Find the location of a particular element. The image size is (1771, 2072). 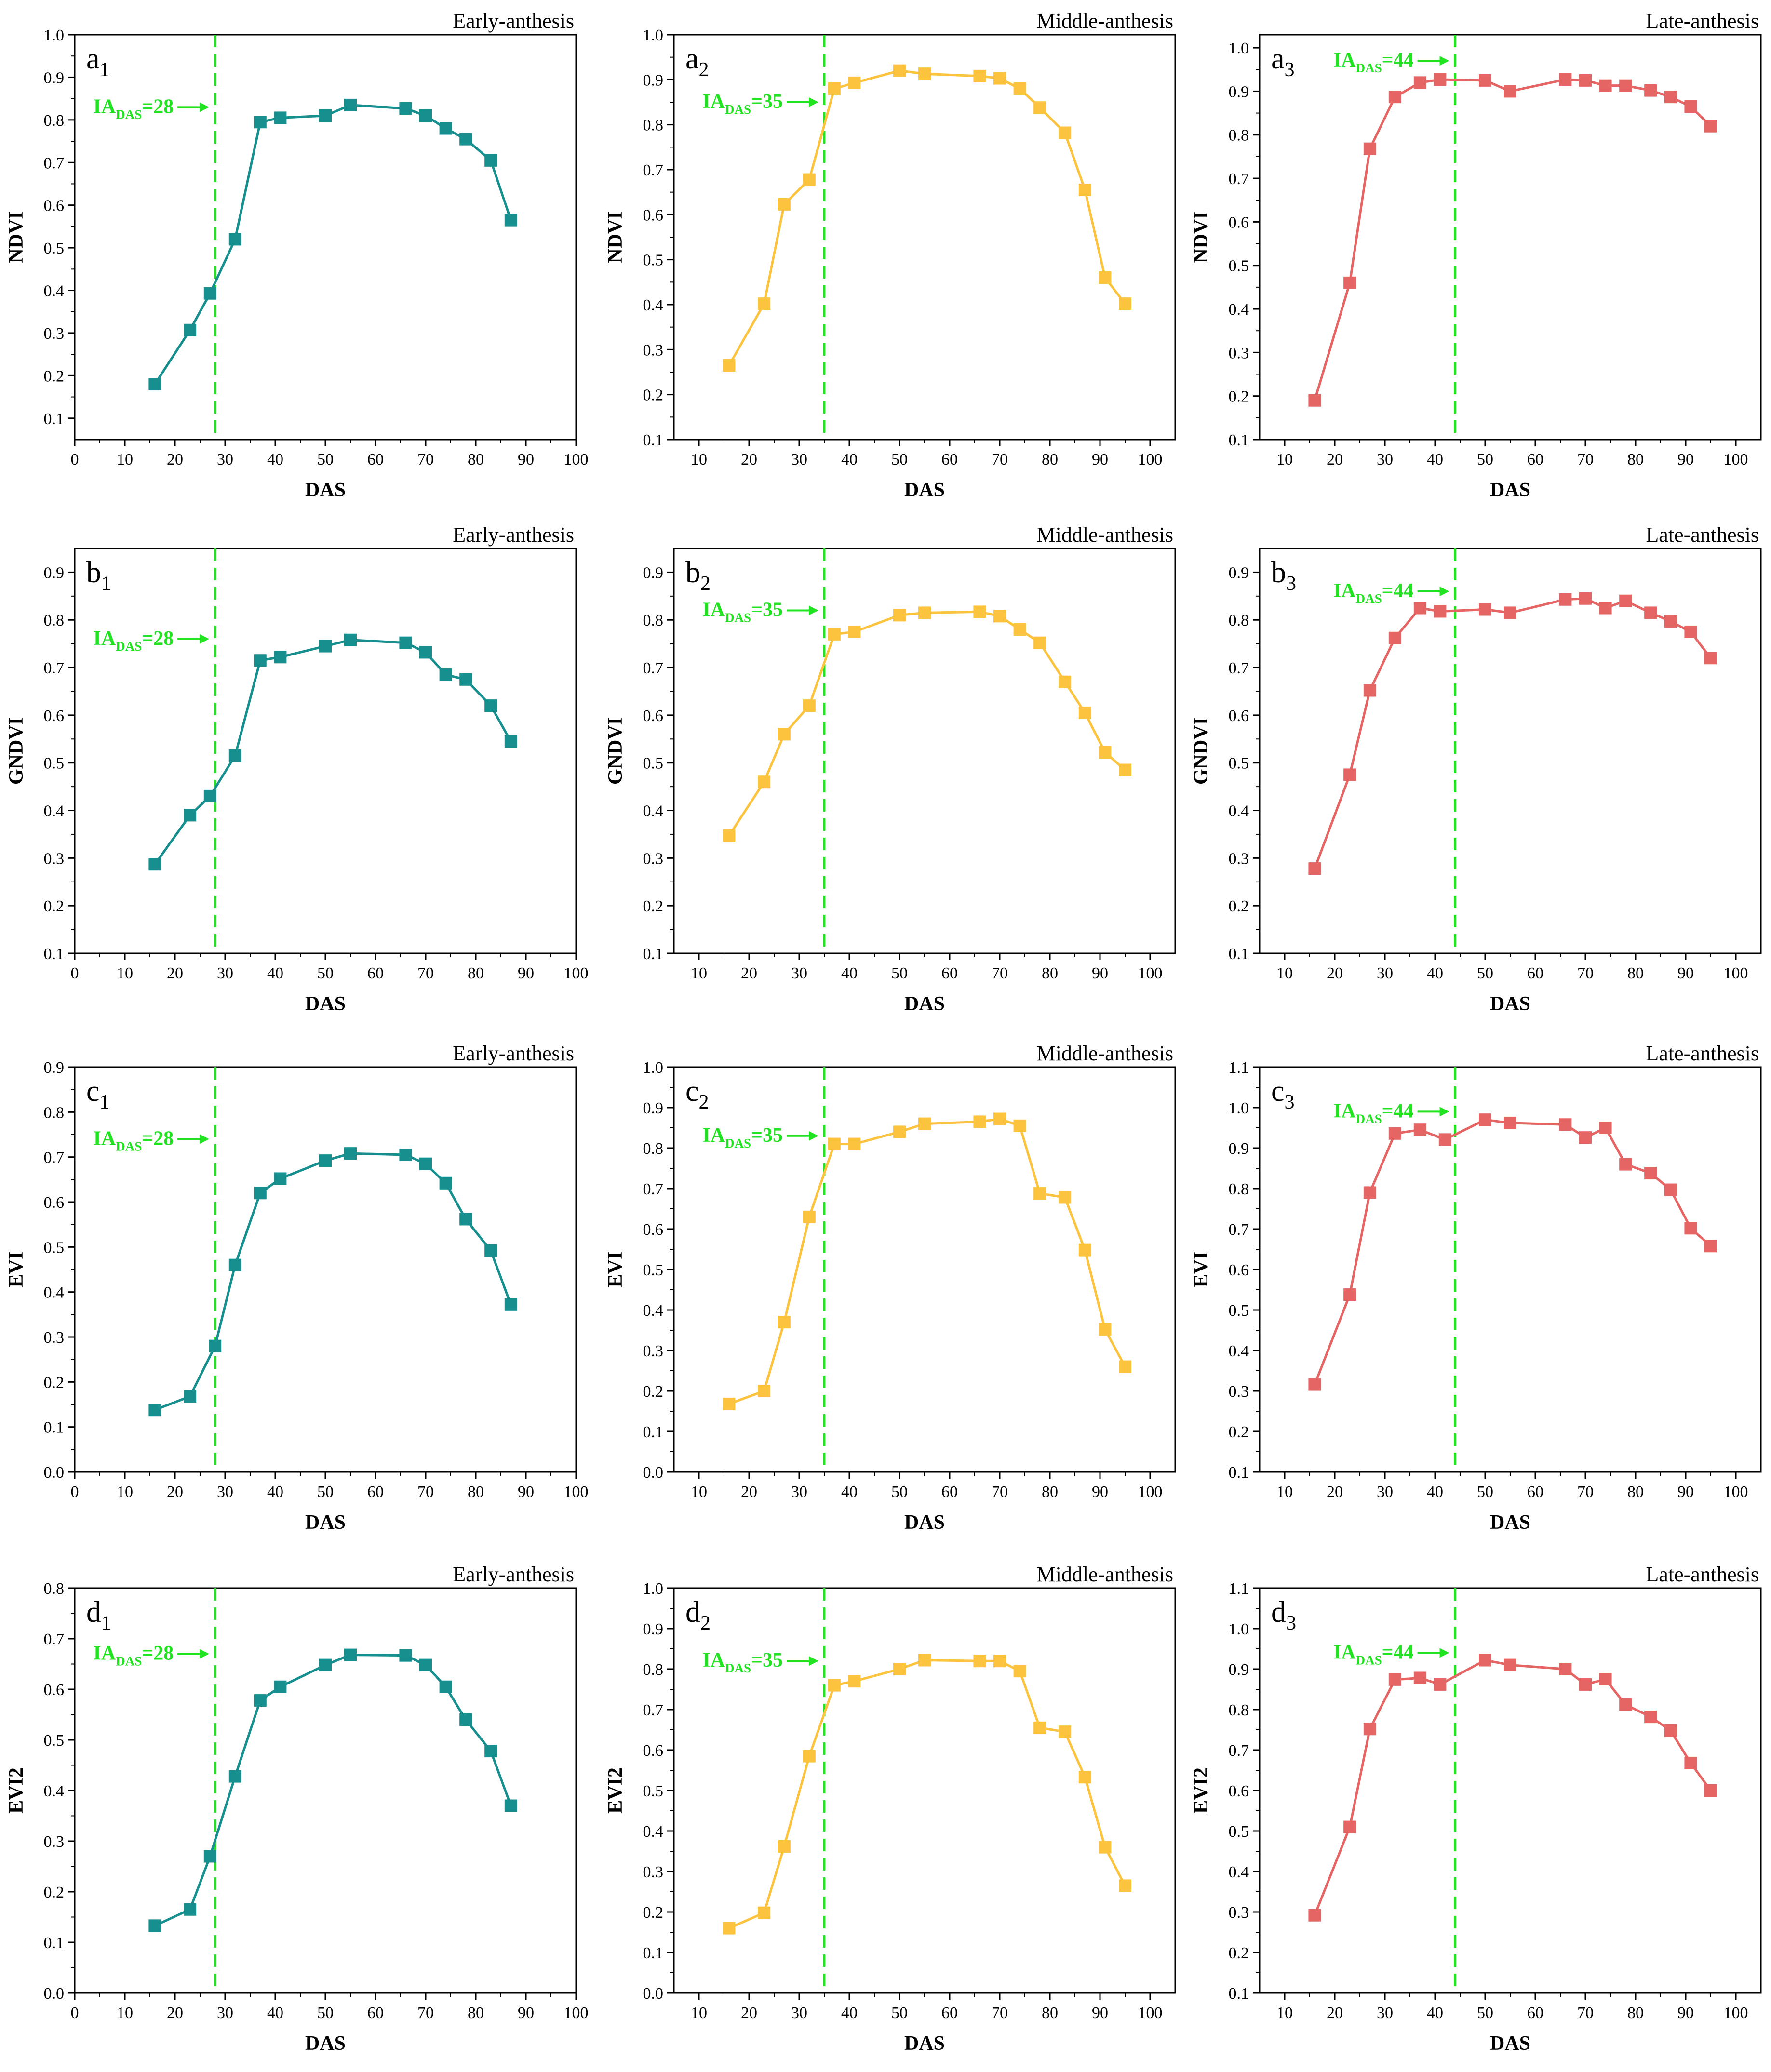

y-tick-label: 0.5 is located at coordinates (55, 1741).